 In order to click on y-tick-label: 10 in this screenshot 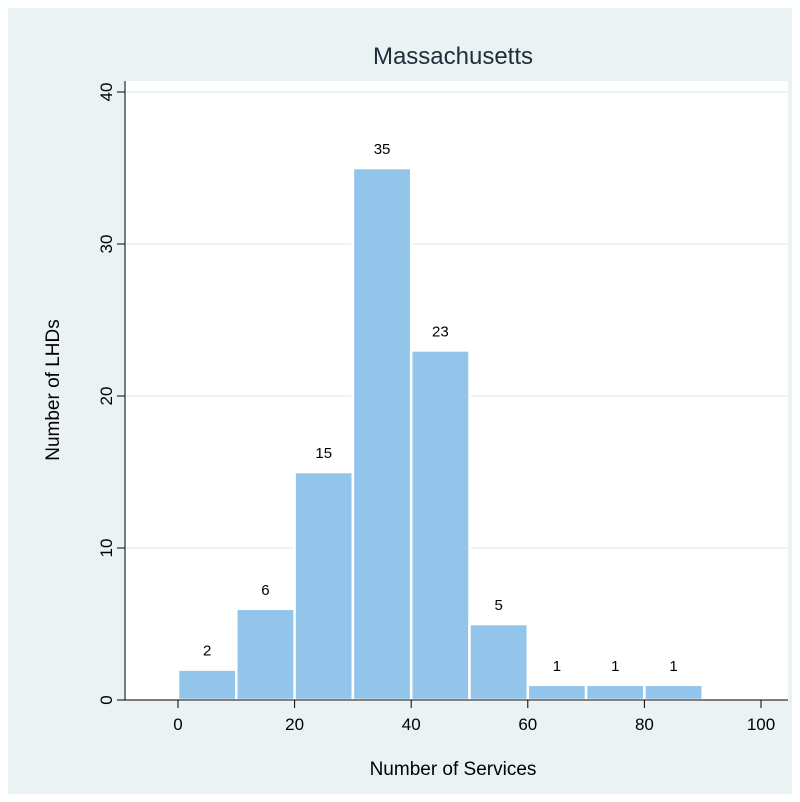, I will do `click(106, 548)`.